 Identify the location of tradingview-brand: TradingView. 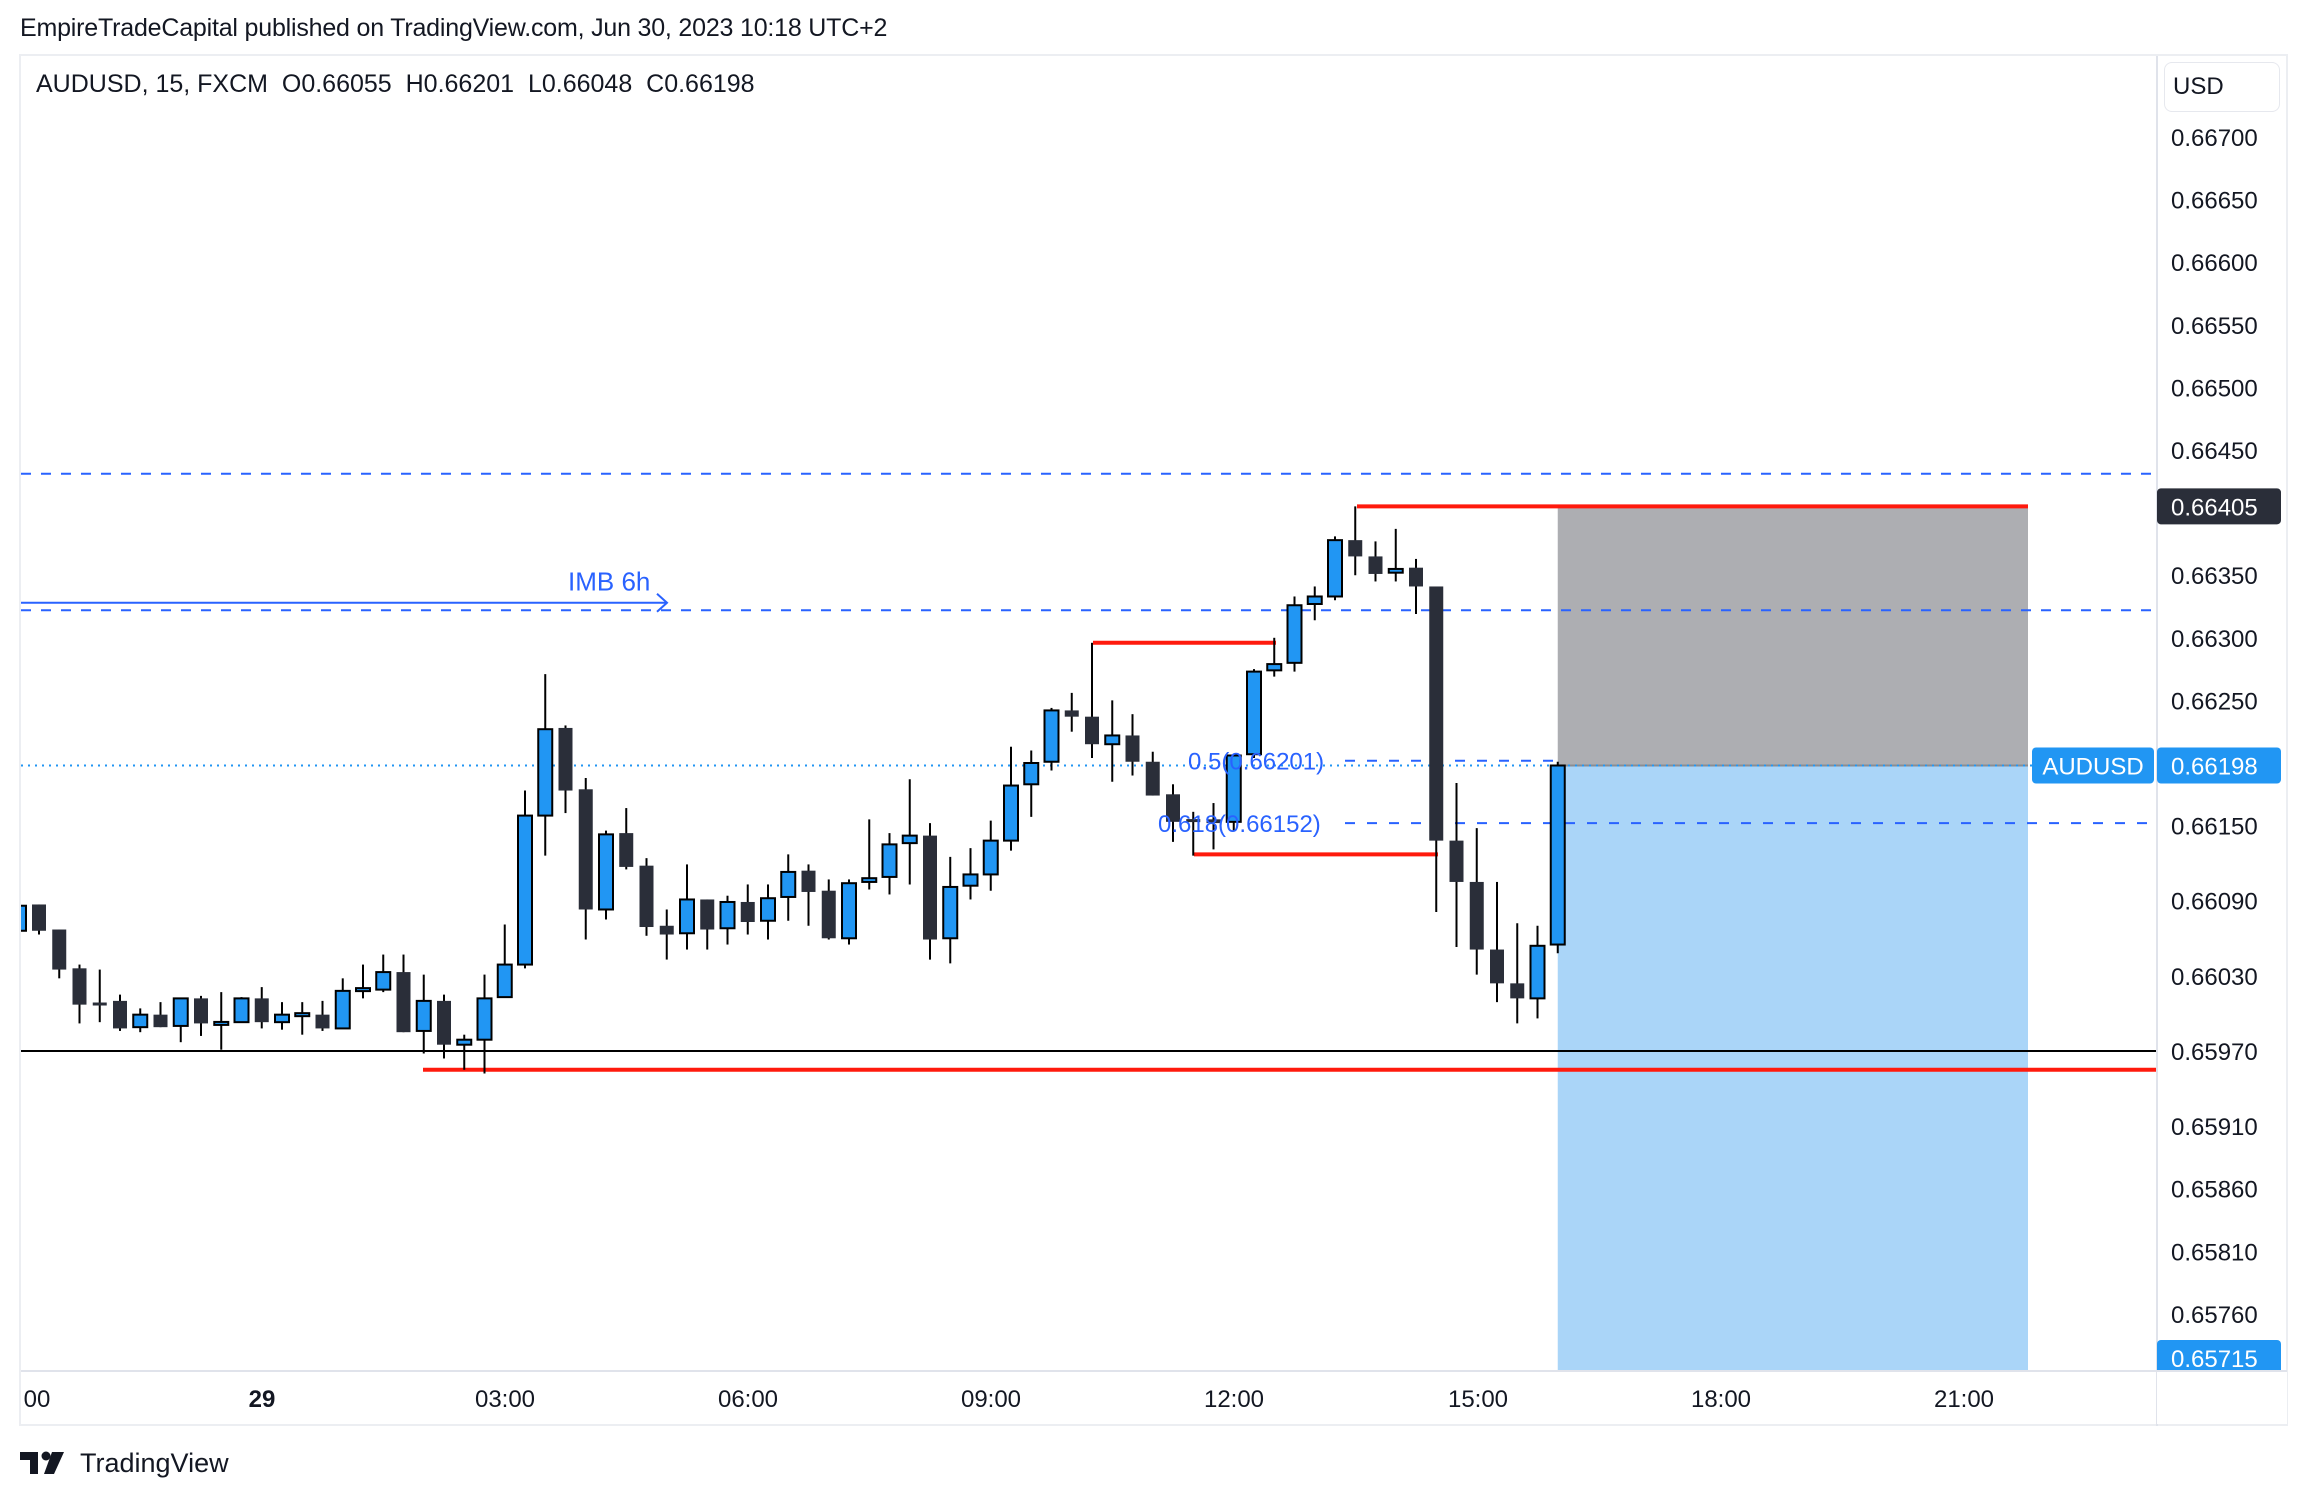
(154, 1462).